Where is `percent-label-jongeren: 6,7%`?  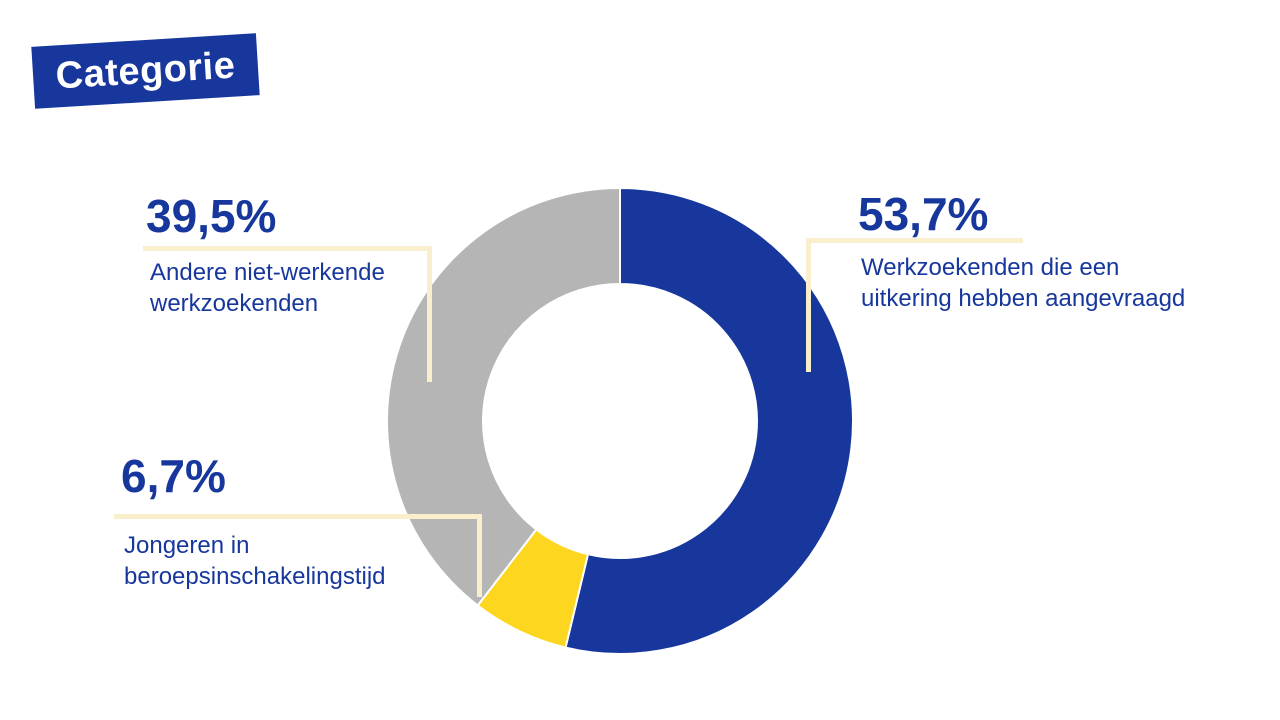
percent-label-jongeren: 6,7% is located at coordinates (173, 476).